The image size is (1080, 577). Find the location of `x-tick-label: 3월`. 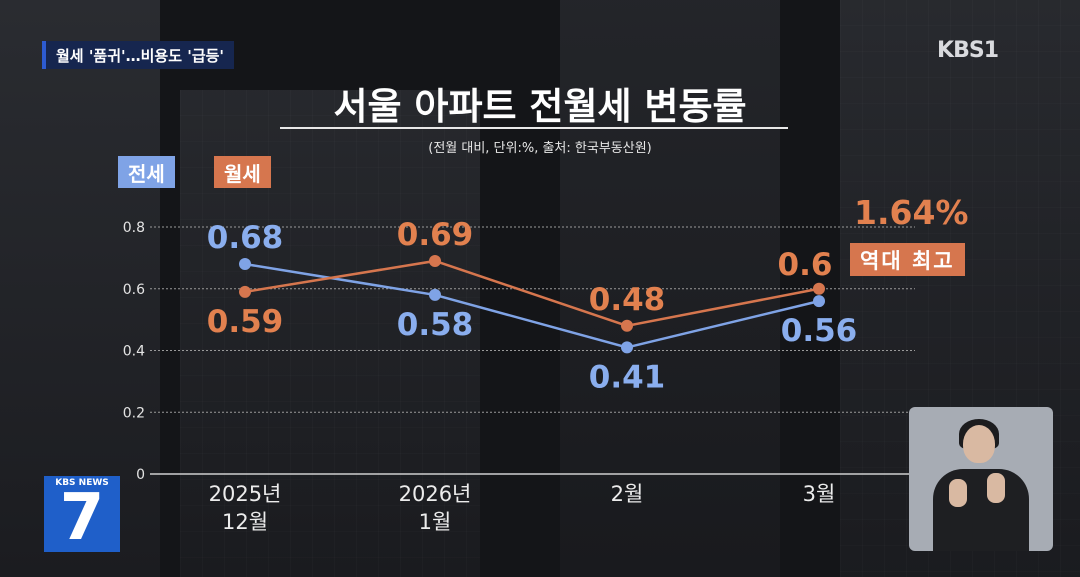

x-tick-label: 3월 is located at coordinates (819, 494).